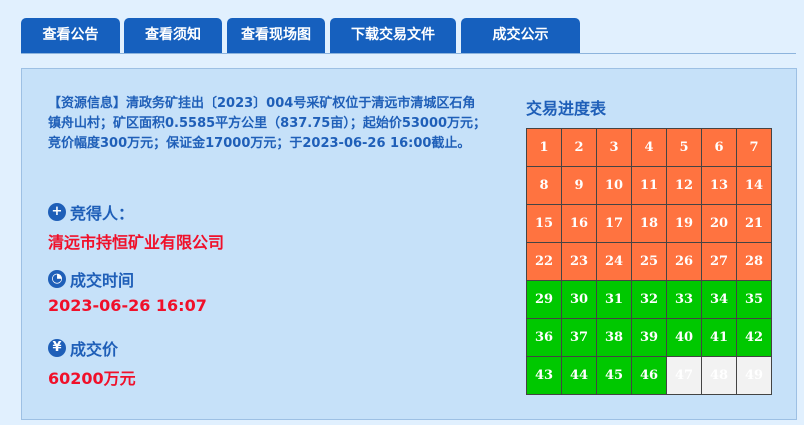  Describe the element at coordinates (579, 186) in the screenshot. I see `progress-cell: 9` at that location.